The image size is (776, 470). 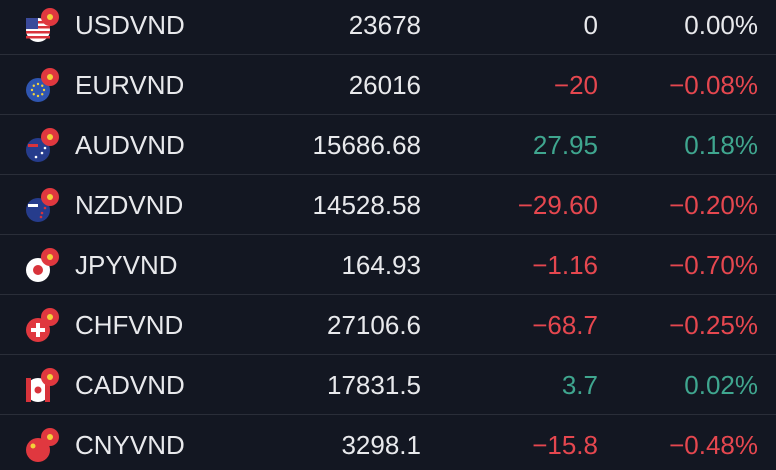 I want to click on flag-cross, so click(x=38, y=330).